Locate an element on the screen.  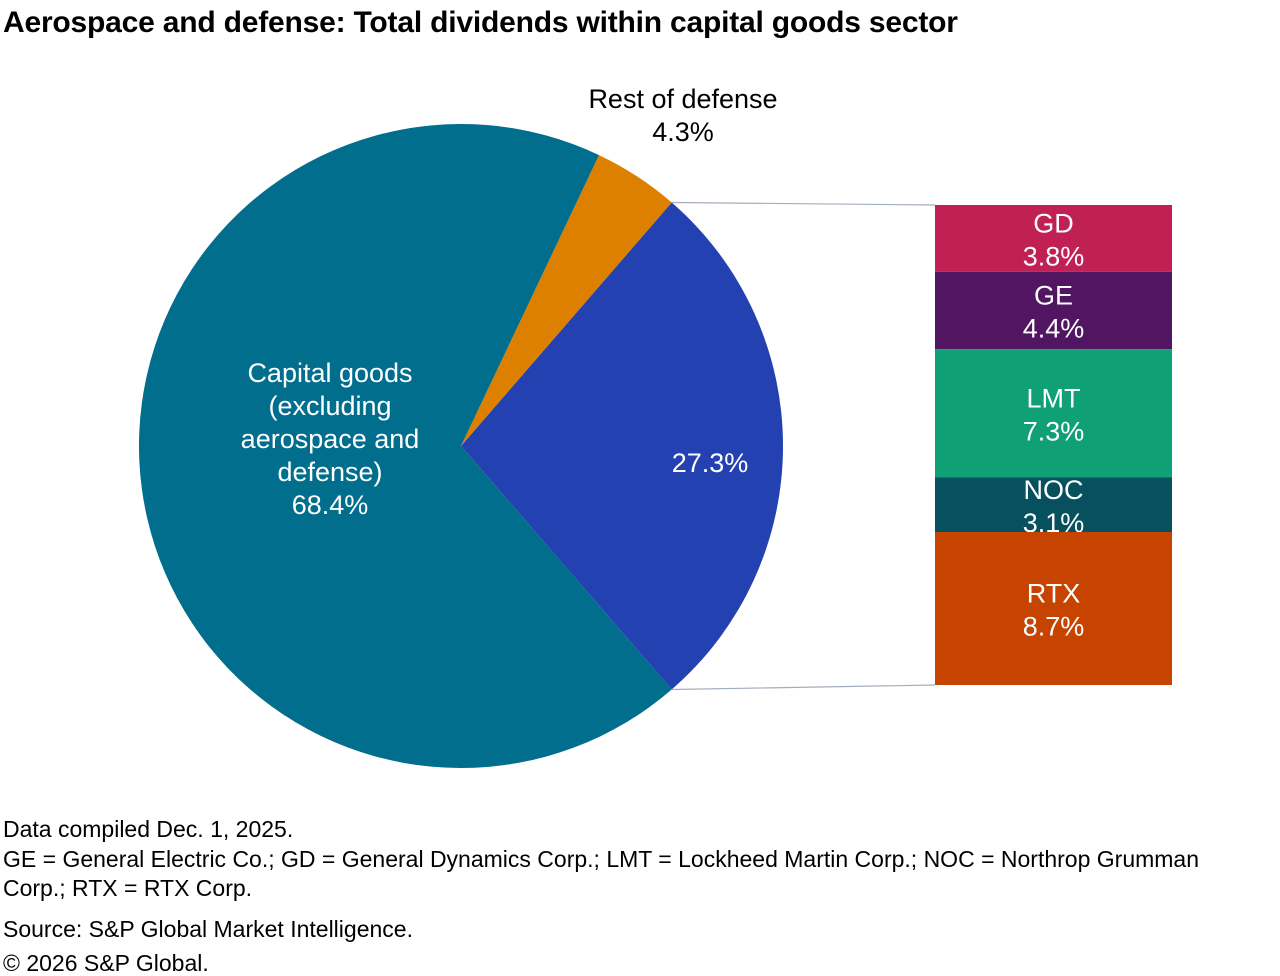
footnote-data-compiled: Data compiled Dec. 1, 2025. is located at coordinates (148, 829).